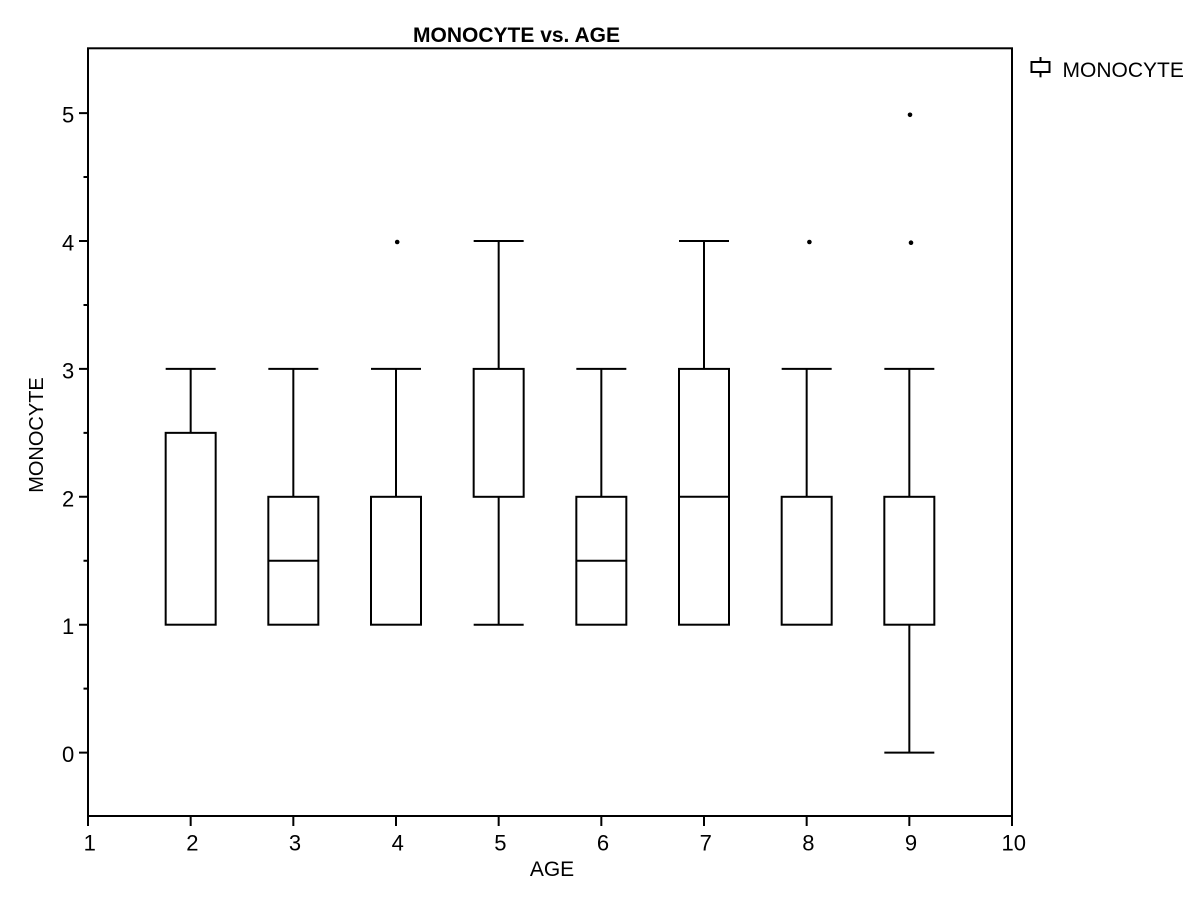 This screenshot has height=903, width=1200. I want to click on svg-text: 6, so click(603, 842).